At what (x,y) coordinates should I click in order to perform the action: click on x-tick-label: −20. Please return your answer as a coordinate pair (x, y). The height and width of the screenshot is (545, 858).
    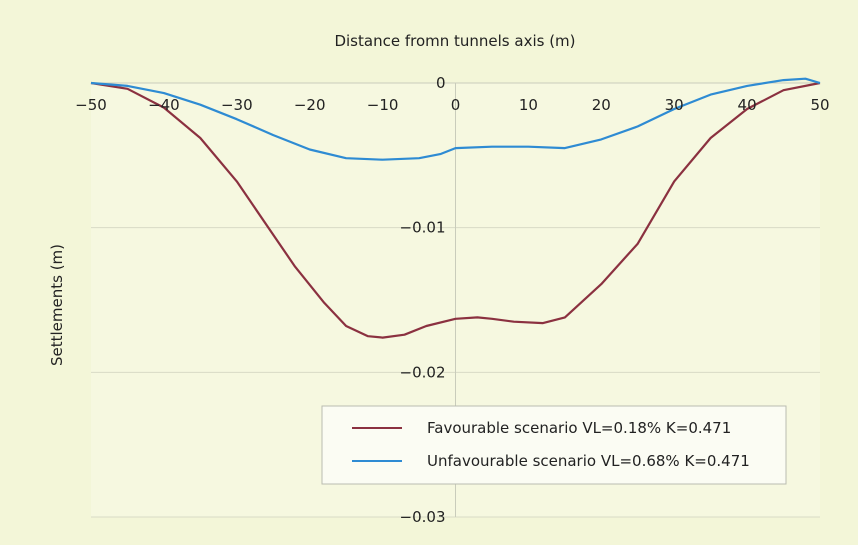
    Looking at the image, I should click on (310, 105).